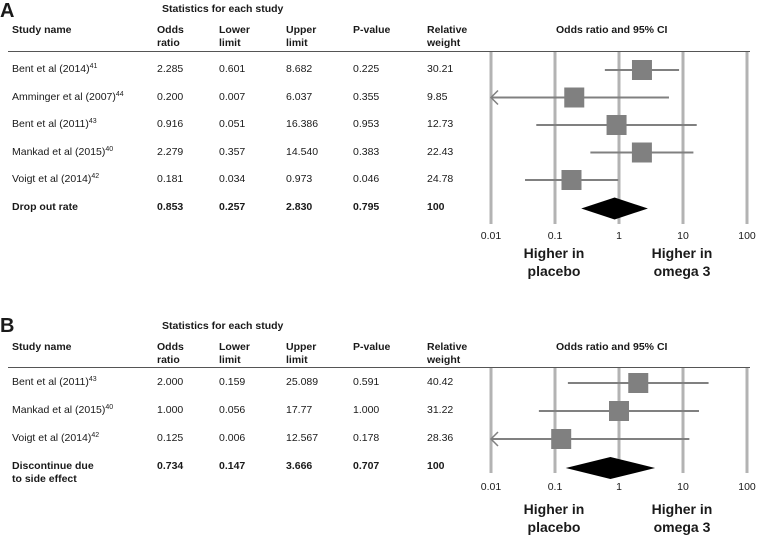 The height and width of the screenshot is (540, 758). What do you see at coordinates (170, 438) in the screenshot?
I see `cell-odds-ratio: 0.125` at bounding box center [170, 438].